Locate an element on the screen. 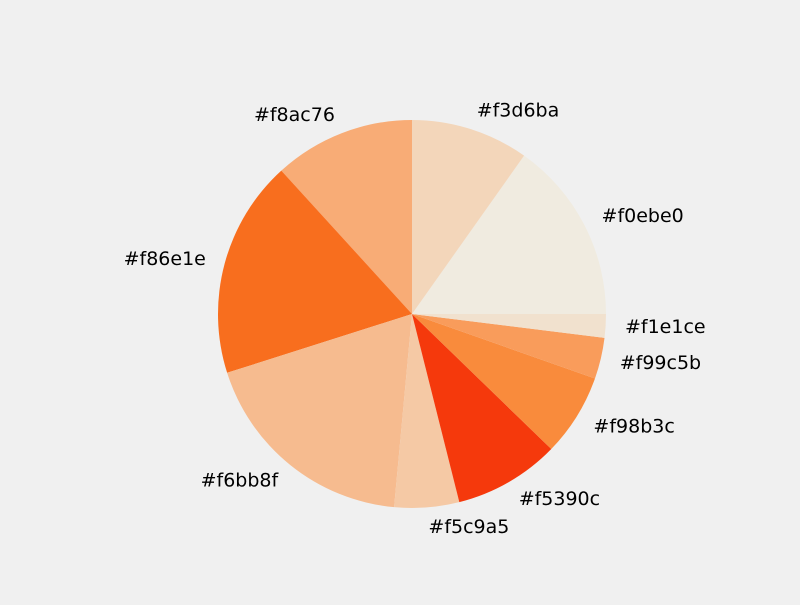  pie-slice-f99c5b is located at coordinates (508, 346).